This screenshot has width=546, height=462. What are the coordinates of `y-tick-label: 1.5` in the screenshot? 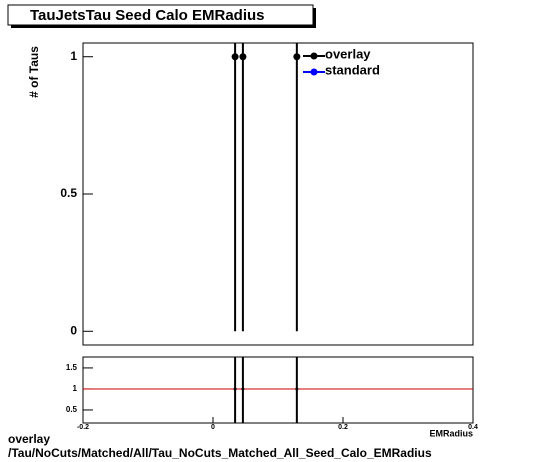 It's located at (72, 367).